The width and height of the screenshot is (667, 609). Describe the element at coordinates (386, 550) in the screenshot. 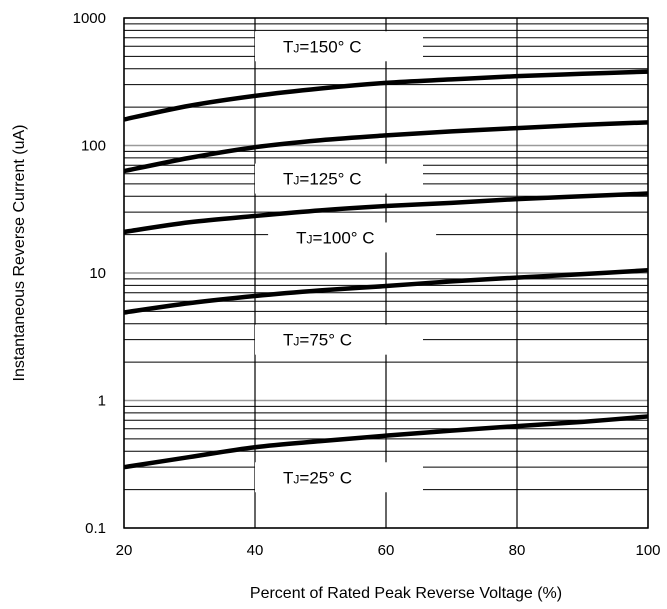

I see `x-tick-label: 60` at that location.